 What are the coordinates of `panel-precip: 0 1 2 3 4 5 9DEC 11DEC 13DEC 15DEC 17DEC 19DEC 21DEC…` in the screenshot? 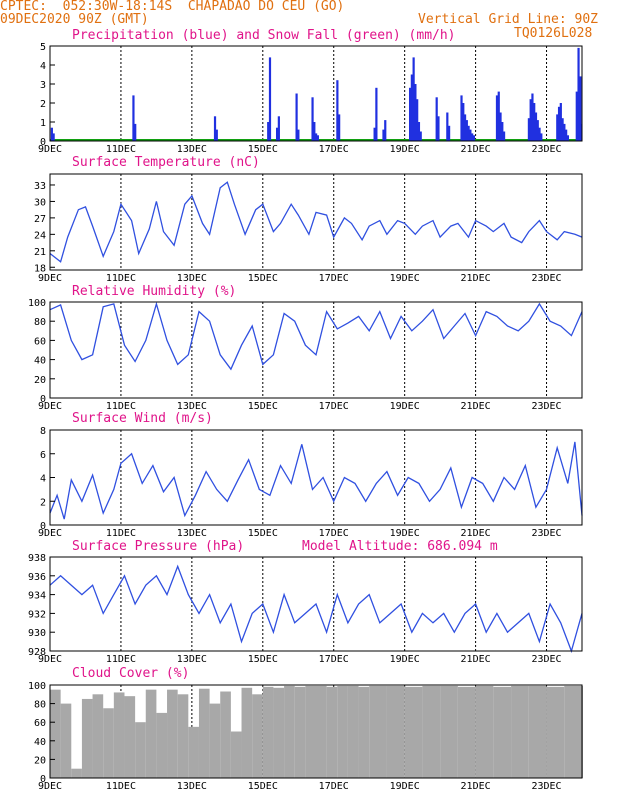 It's located at (310, 98).